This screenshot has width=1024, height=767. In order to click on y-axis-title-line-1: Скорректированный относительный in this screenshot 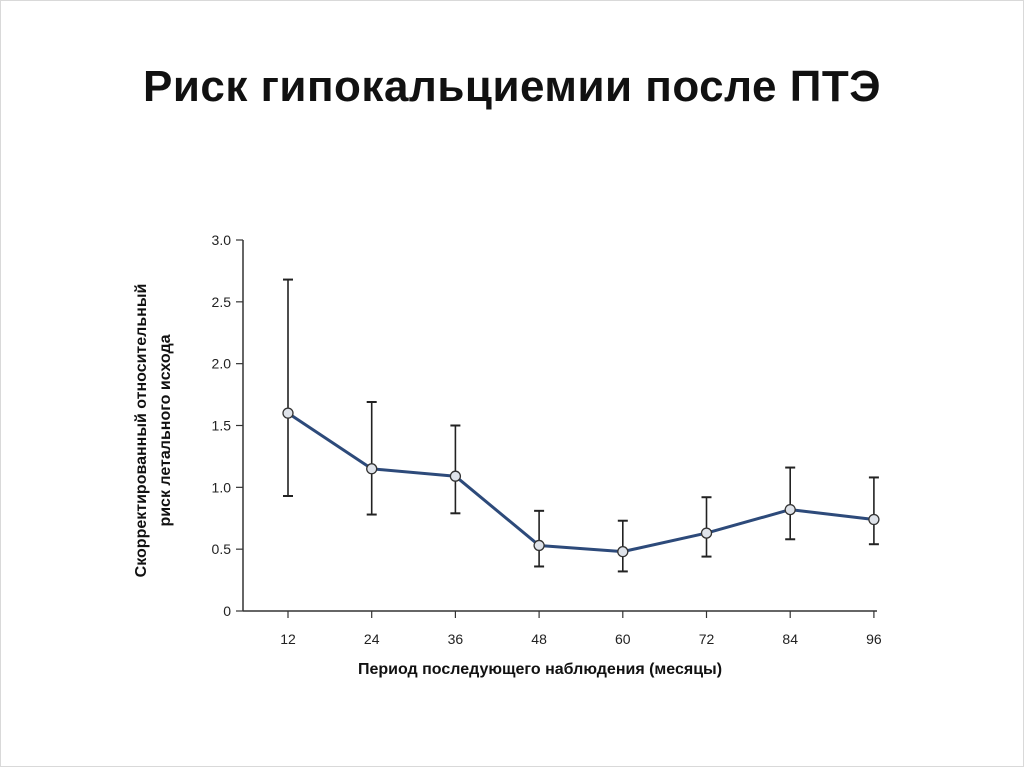, I will do `click(141, 431)`.